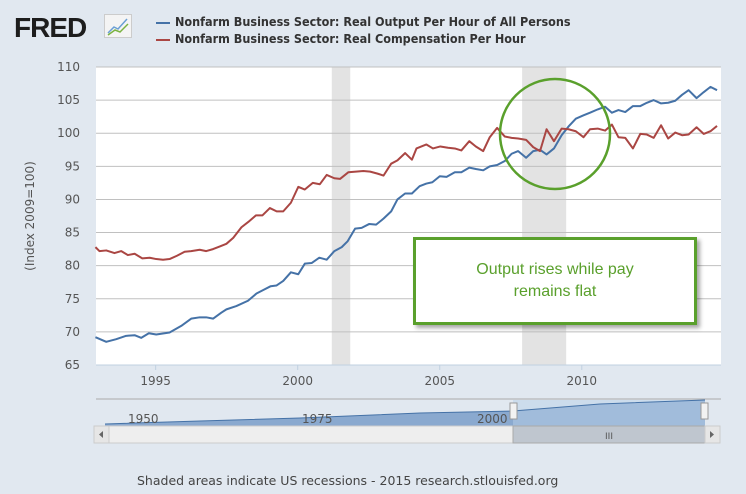  What do you see at coordinates (609, 413) in the screenshot?
I see `navigator-selection` at bounding box center [609, 413].